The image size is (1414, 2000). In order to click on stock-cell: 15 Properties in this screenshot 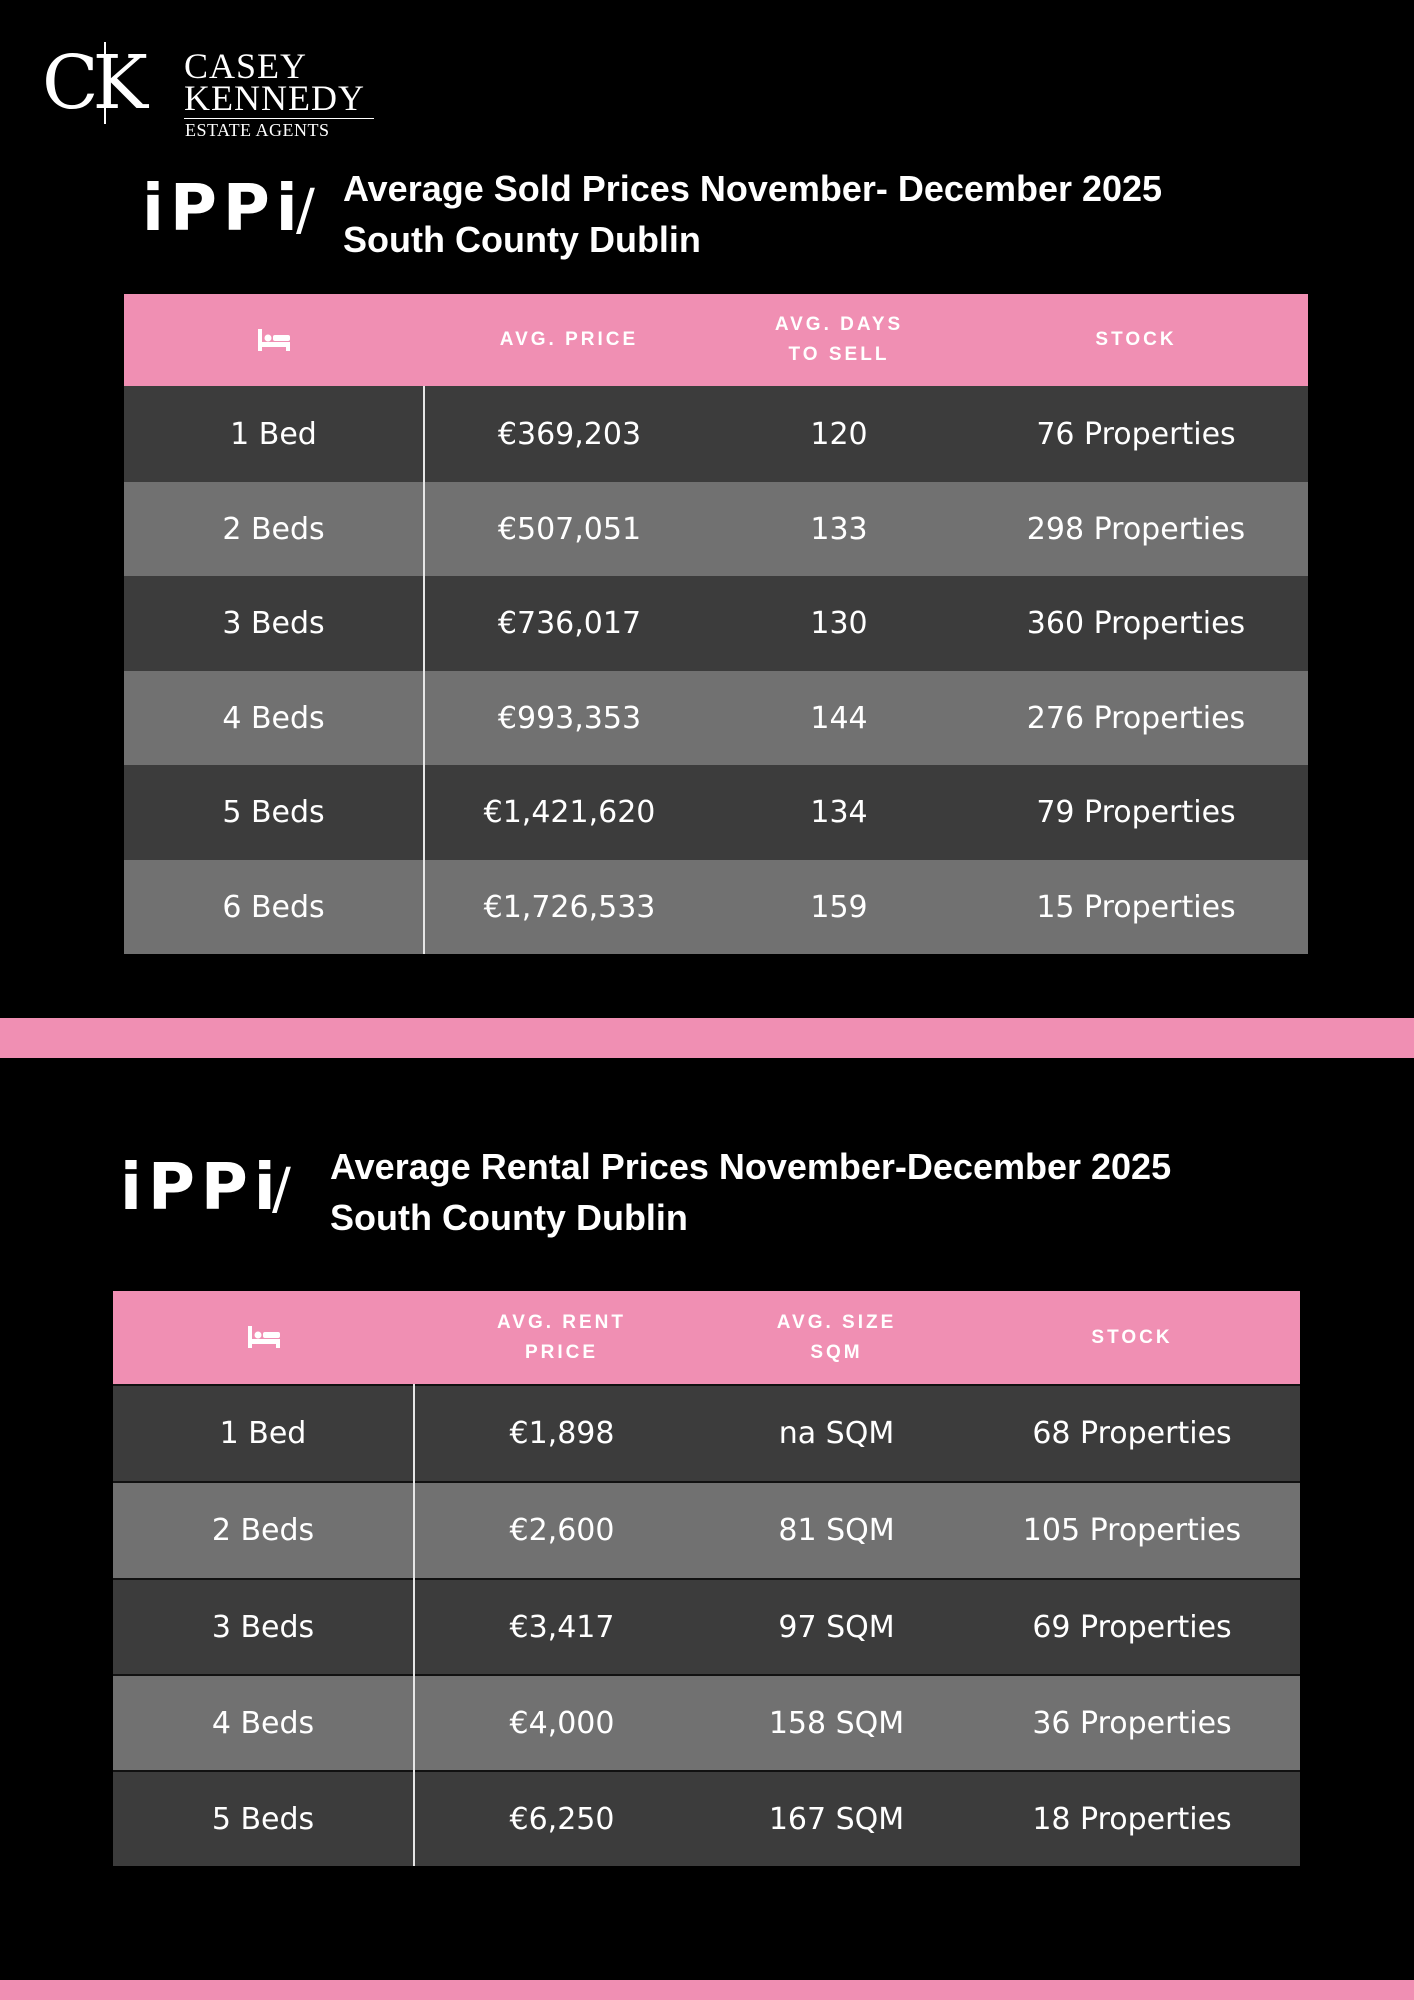, I will do `click(1136, 907)`.